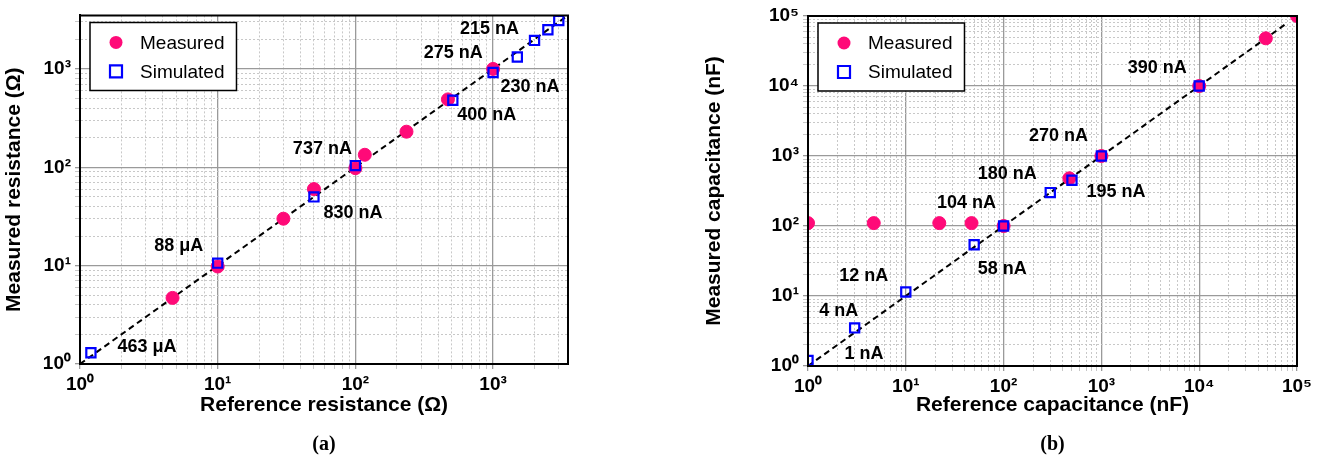 This screenshot has height=475, width=1321. Describe the element at coordinates (487, 114) in the screenshot. I see `annotation: 400 nA` at that location.